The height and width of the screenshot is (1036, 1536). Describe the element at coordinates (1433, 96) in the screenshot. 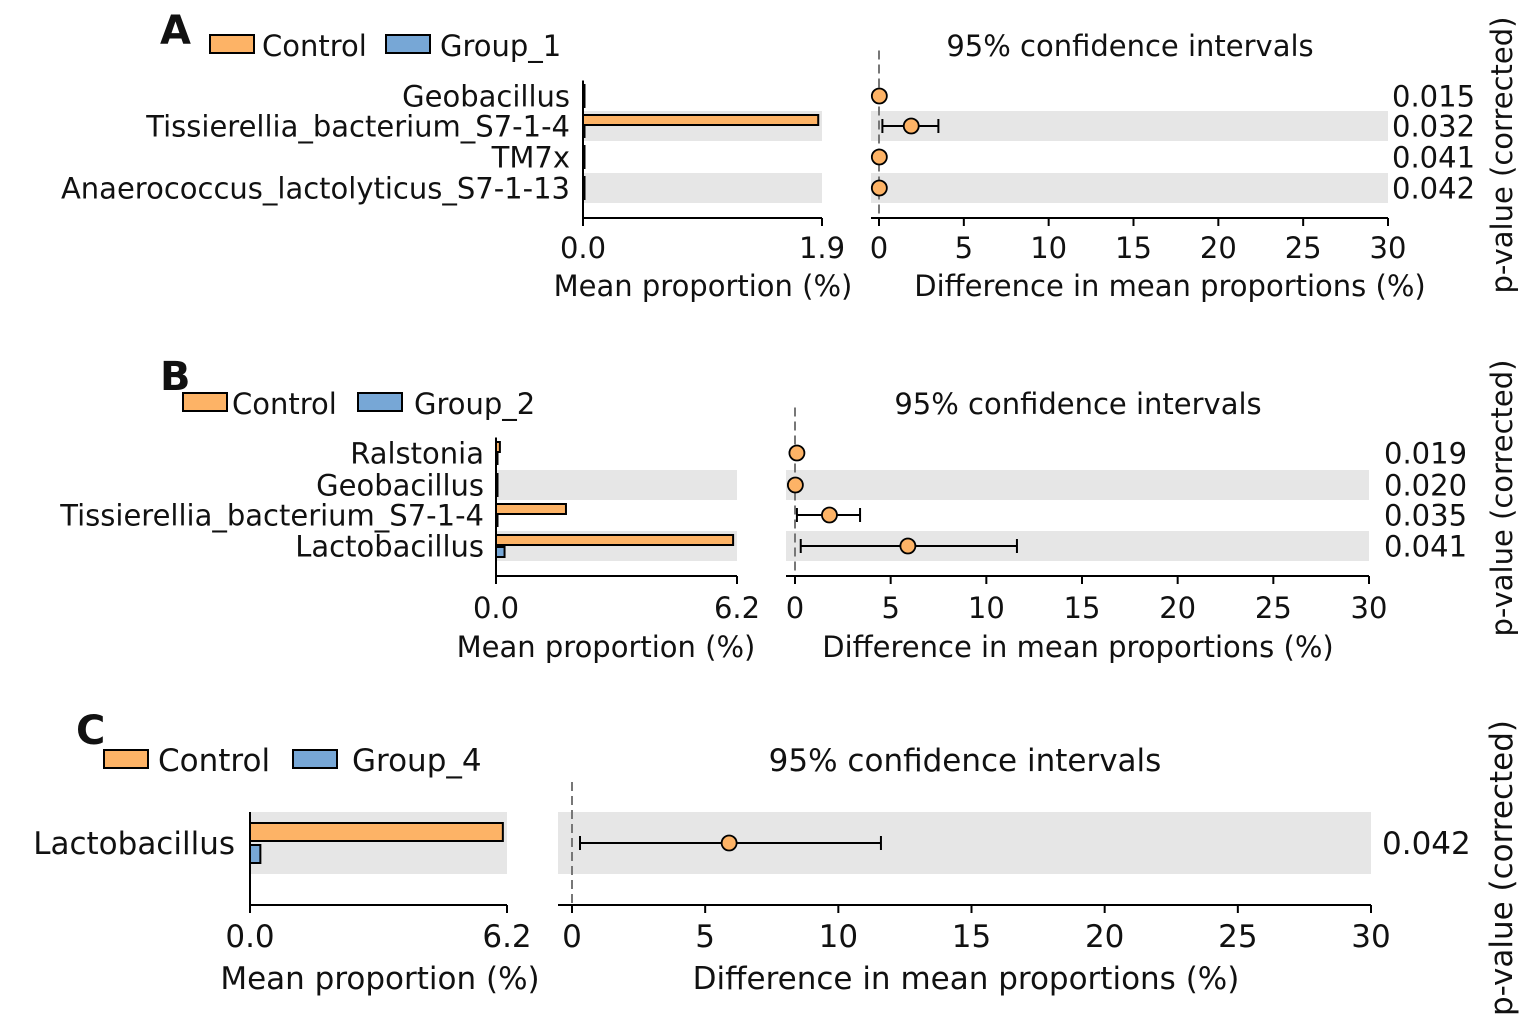

I see `p-value: 0.015` at that location.